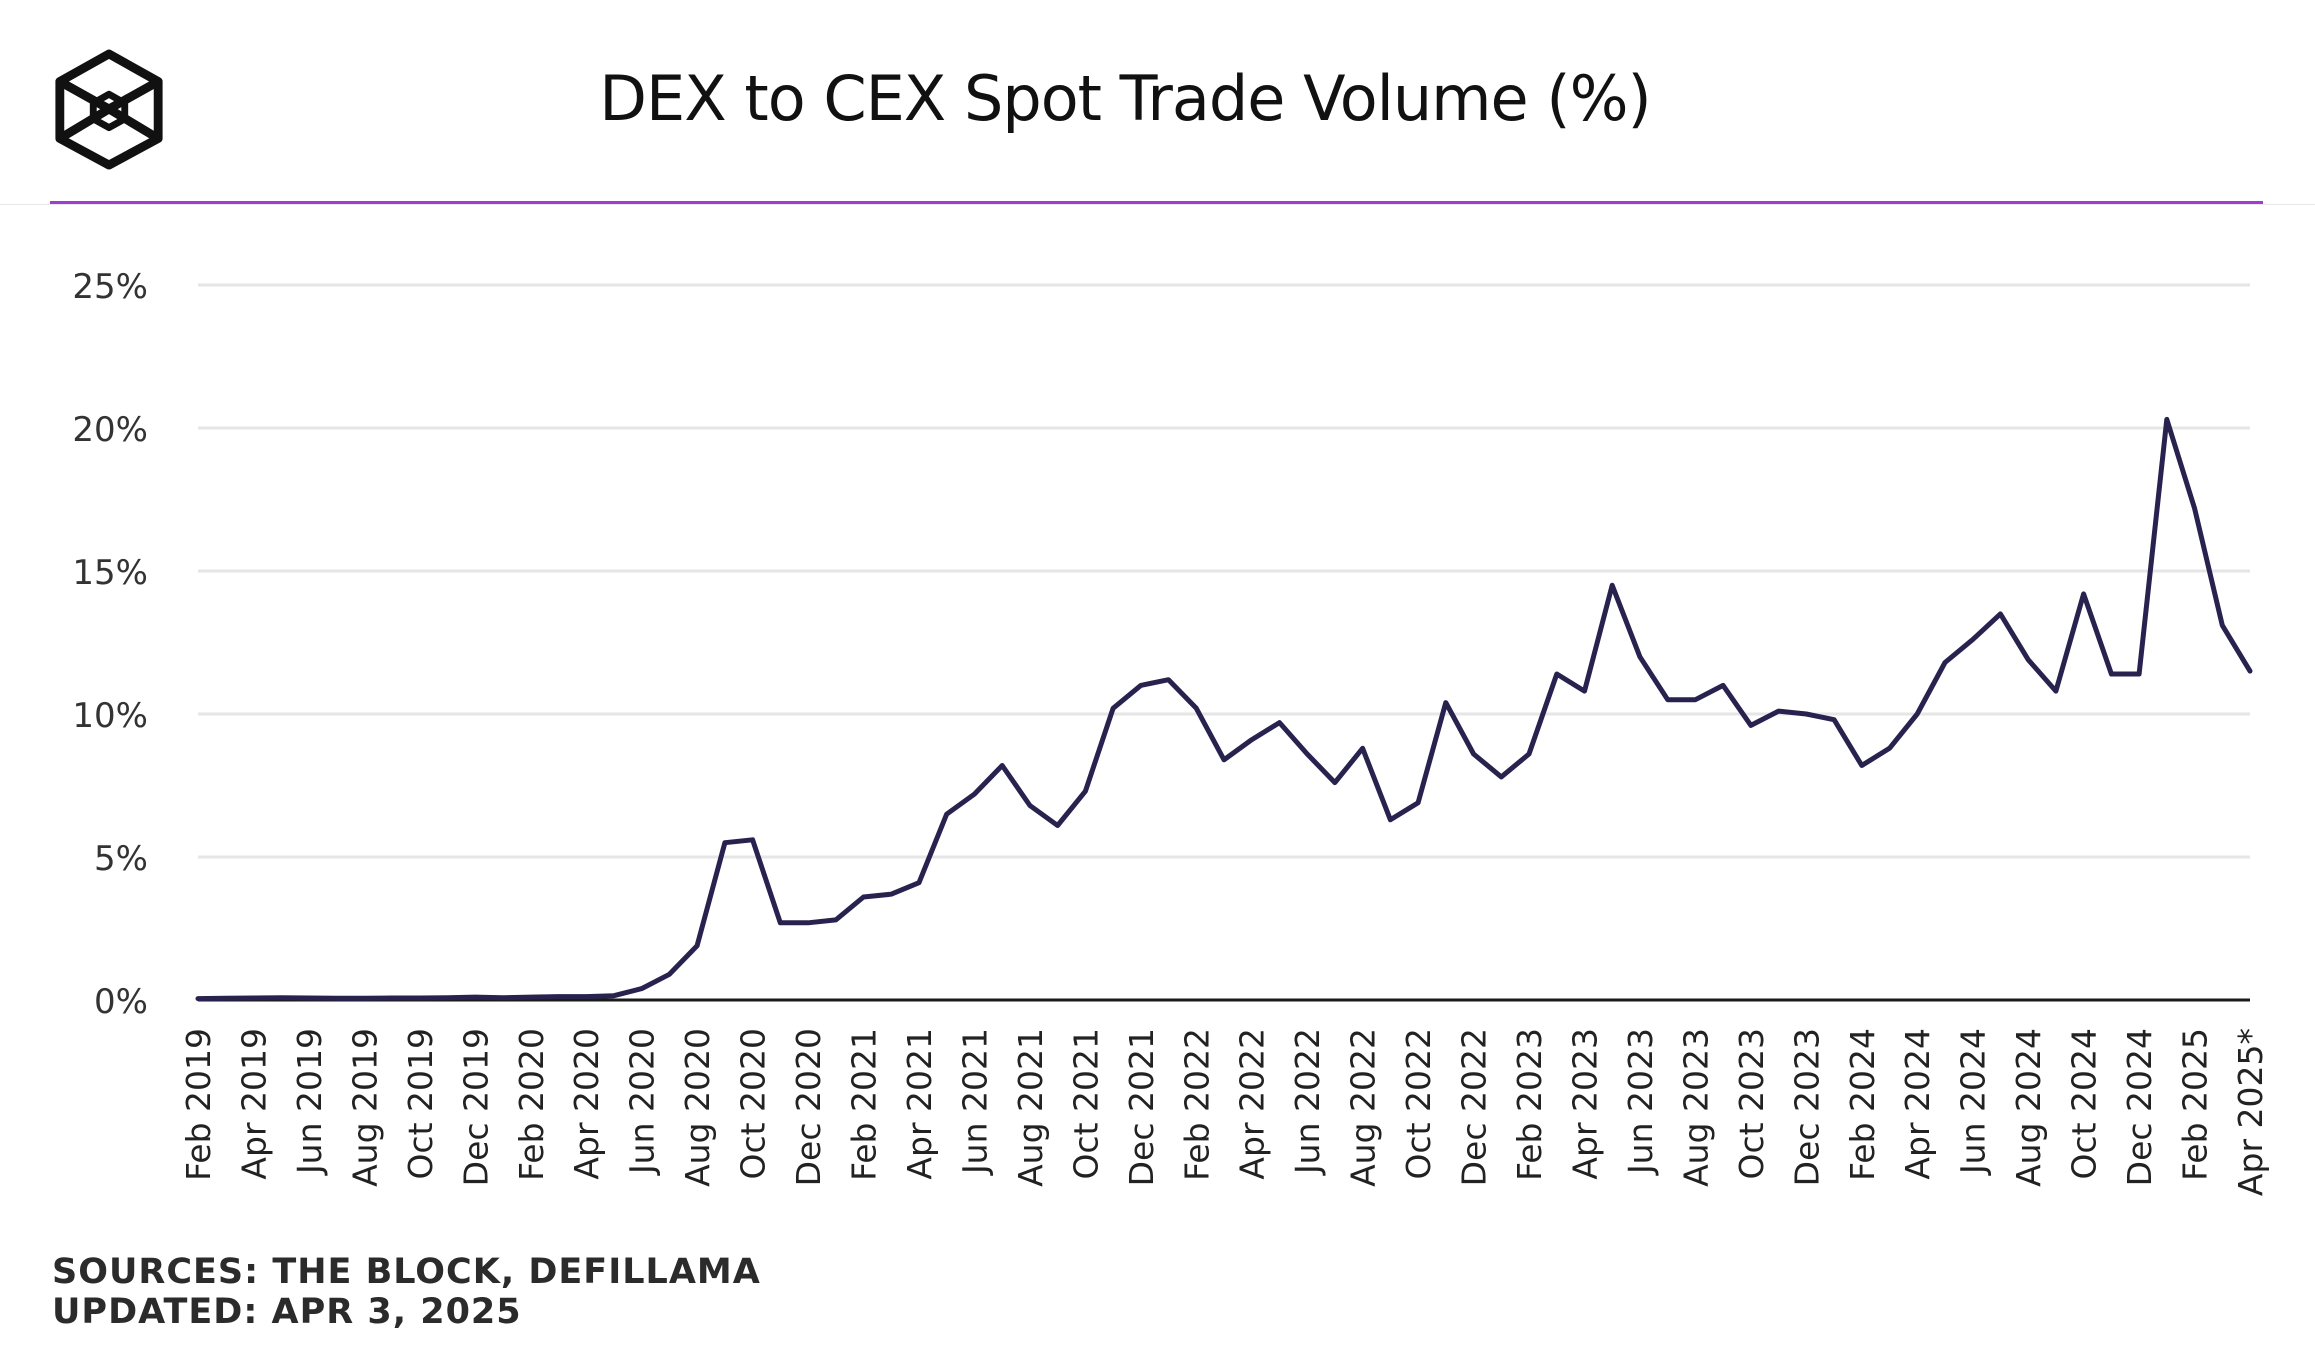 The width and height of the screenshot is (2315, 1350). What do you see at coordinates (110, 716) in the screenshot?
I see `y-tick-label: 10%` at bounding box center [110, 716].